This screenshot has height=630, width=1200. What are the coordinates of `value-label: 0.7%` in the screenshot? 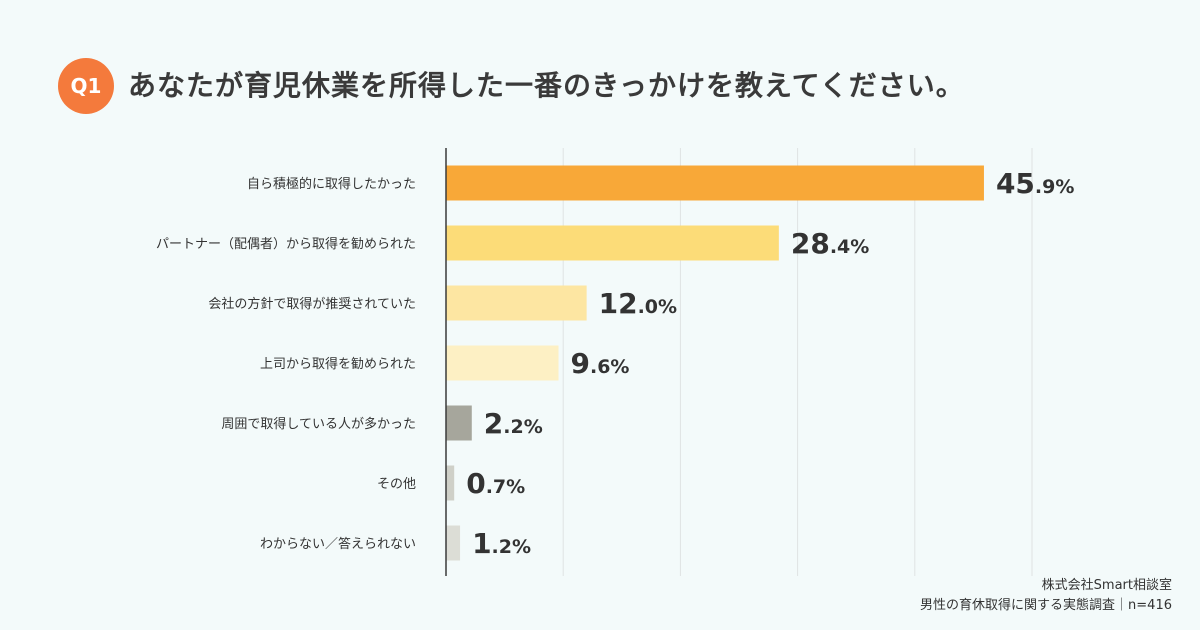 It's located at (495, 483).